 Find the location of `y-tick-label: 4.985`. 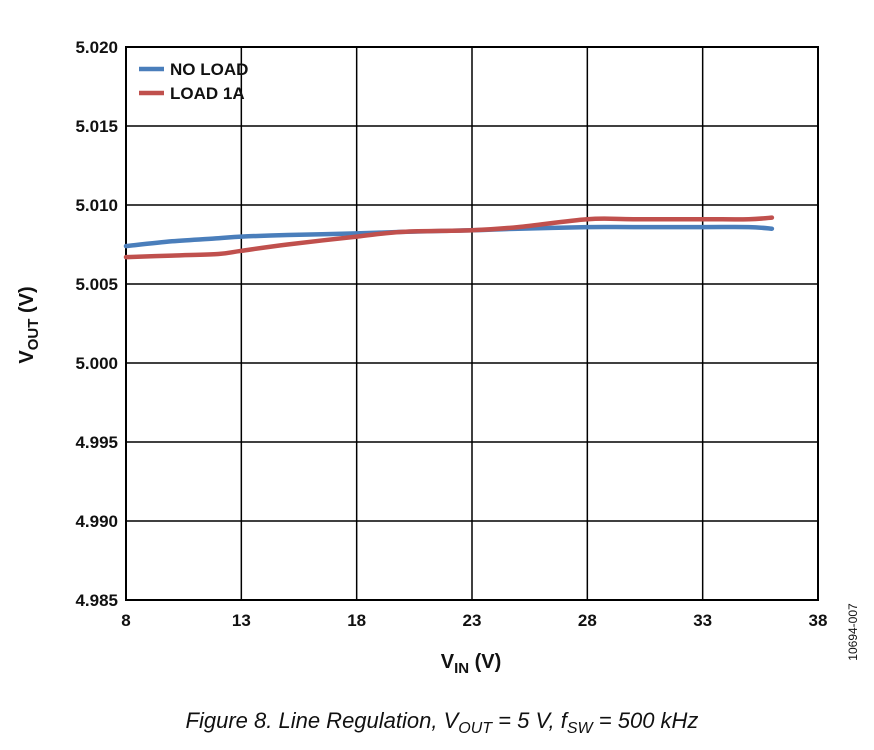

y-tick-label: 4.985 is located at coordinates (96, 600).